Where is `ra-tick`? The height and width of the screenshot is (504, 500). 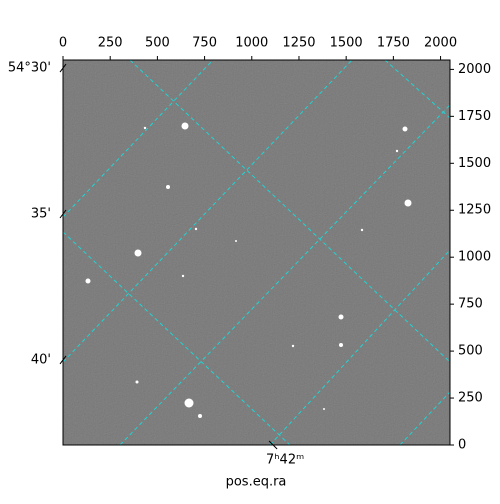 ra-tick is located at coordinates (273, 445).